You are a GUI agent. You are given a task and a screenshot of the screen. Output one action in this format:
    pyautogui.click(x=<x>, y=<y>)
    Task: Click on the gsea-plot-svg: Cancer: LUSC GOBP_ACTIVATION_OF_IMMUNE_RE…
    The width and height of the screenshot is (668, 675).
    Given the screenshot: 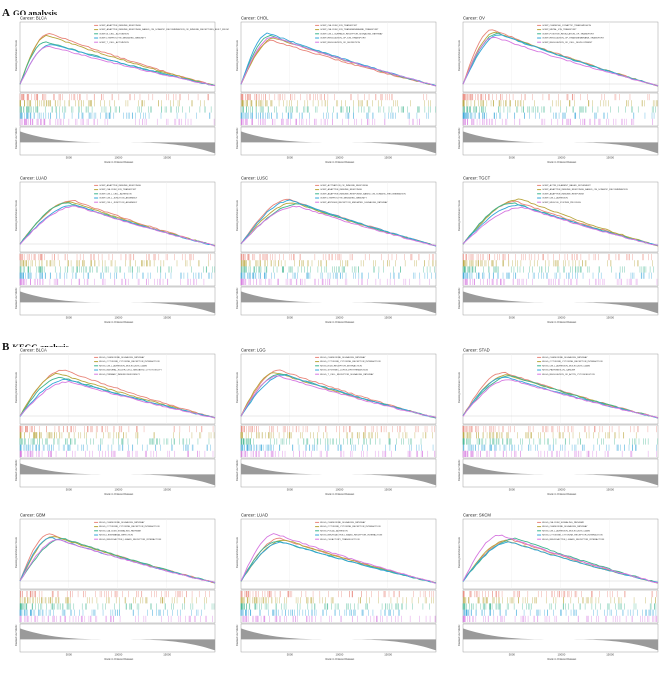 What is the action you would take?
    pyautogui.click(x=336, y=250)
    